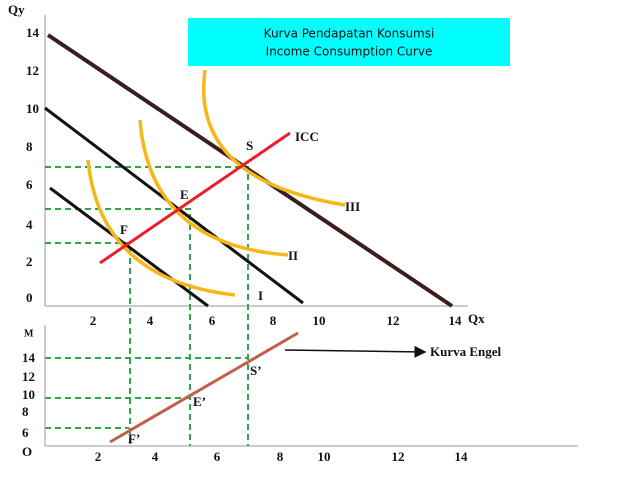 The width and height of the screenshot is (638, 479). I want to click on axis-label: Qx, so click(476, 318).